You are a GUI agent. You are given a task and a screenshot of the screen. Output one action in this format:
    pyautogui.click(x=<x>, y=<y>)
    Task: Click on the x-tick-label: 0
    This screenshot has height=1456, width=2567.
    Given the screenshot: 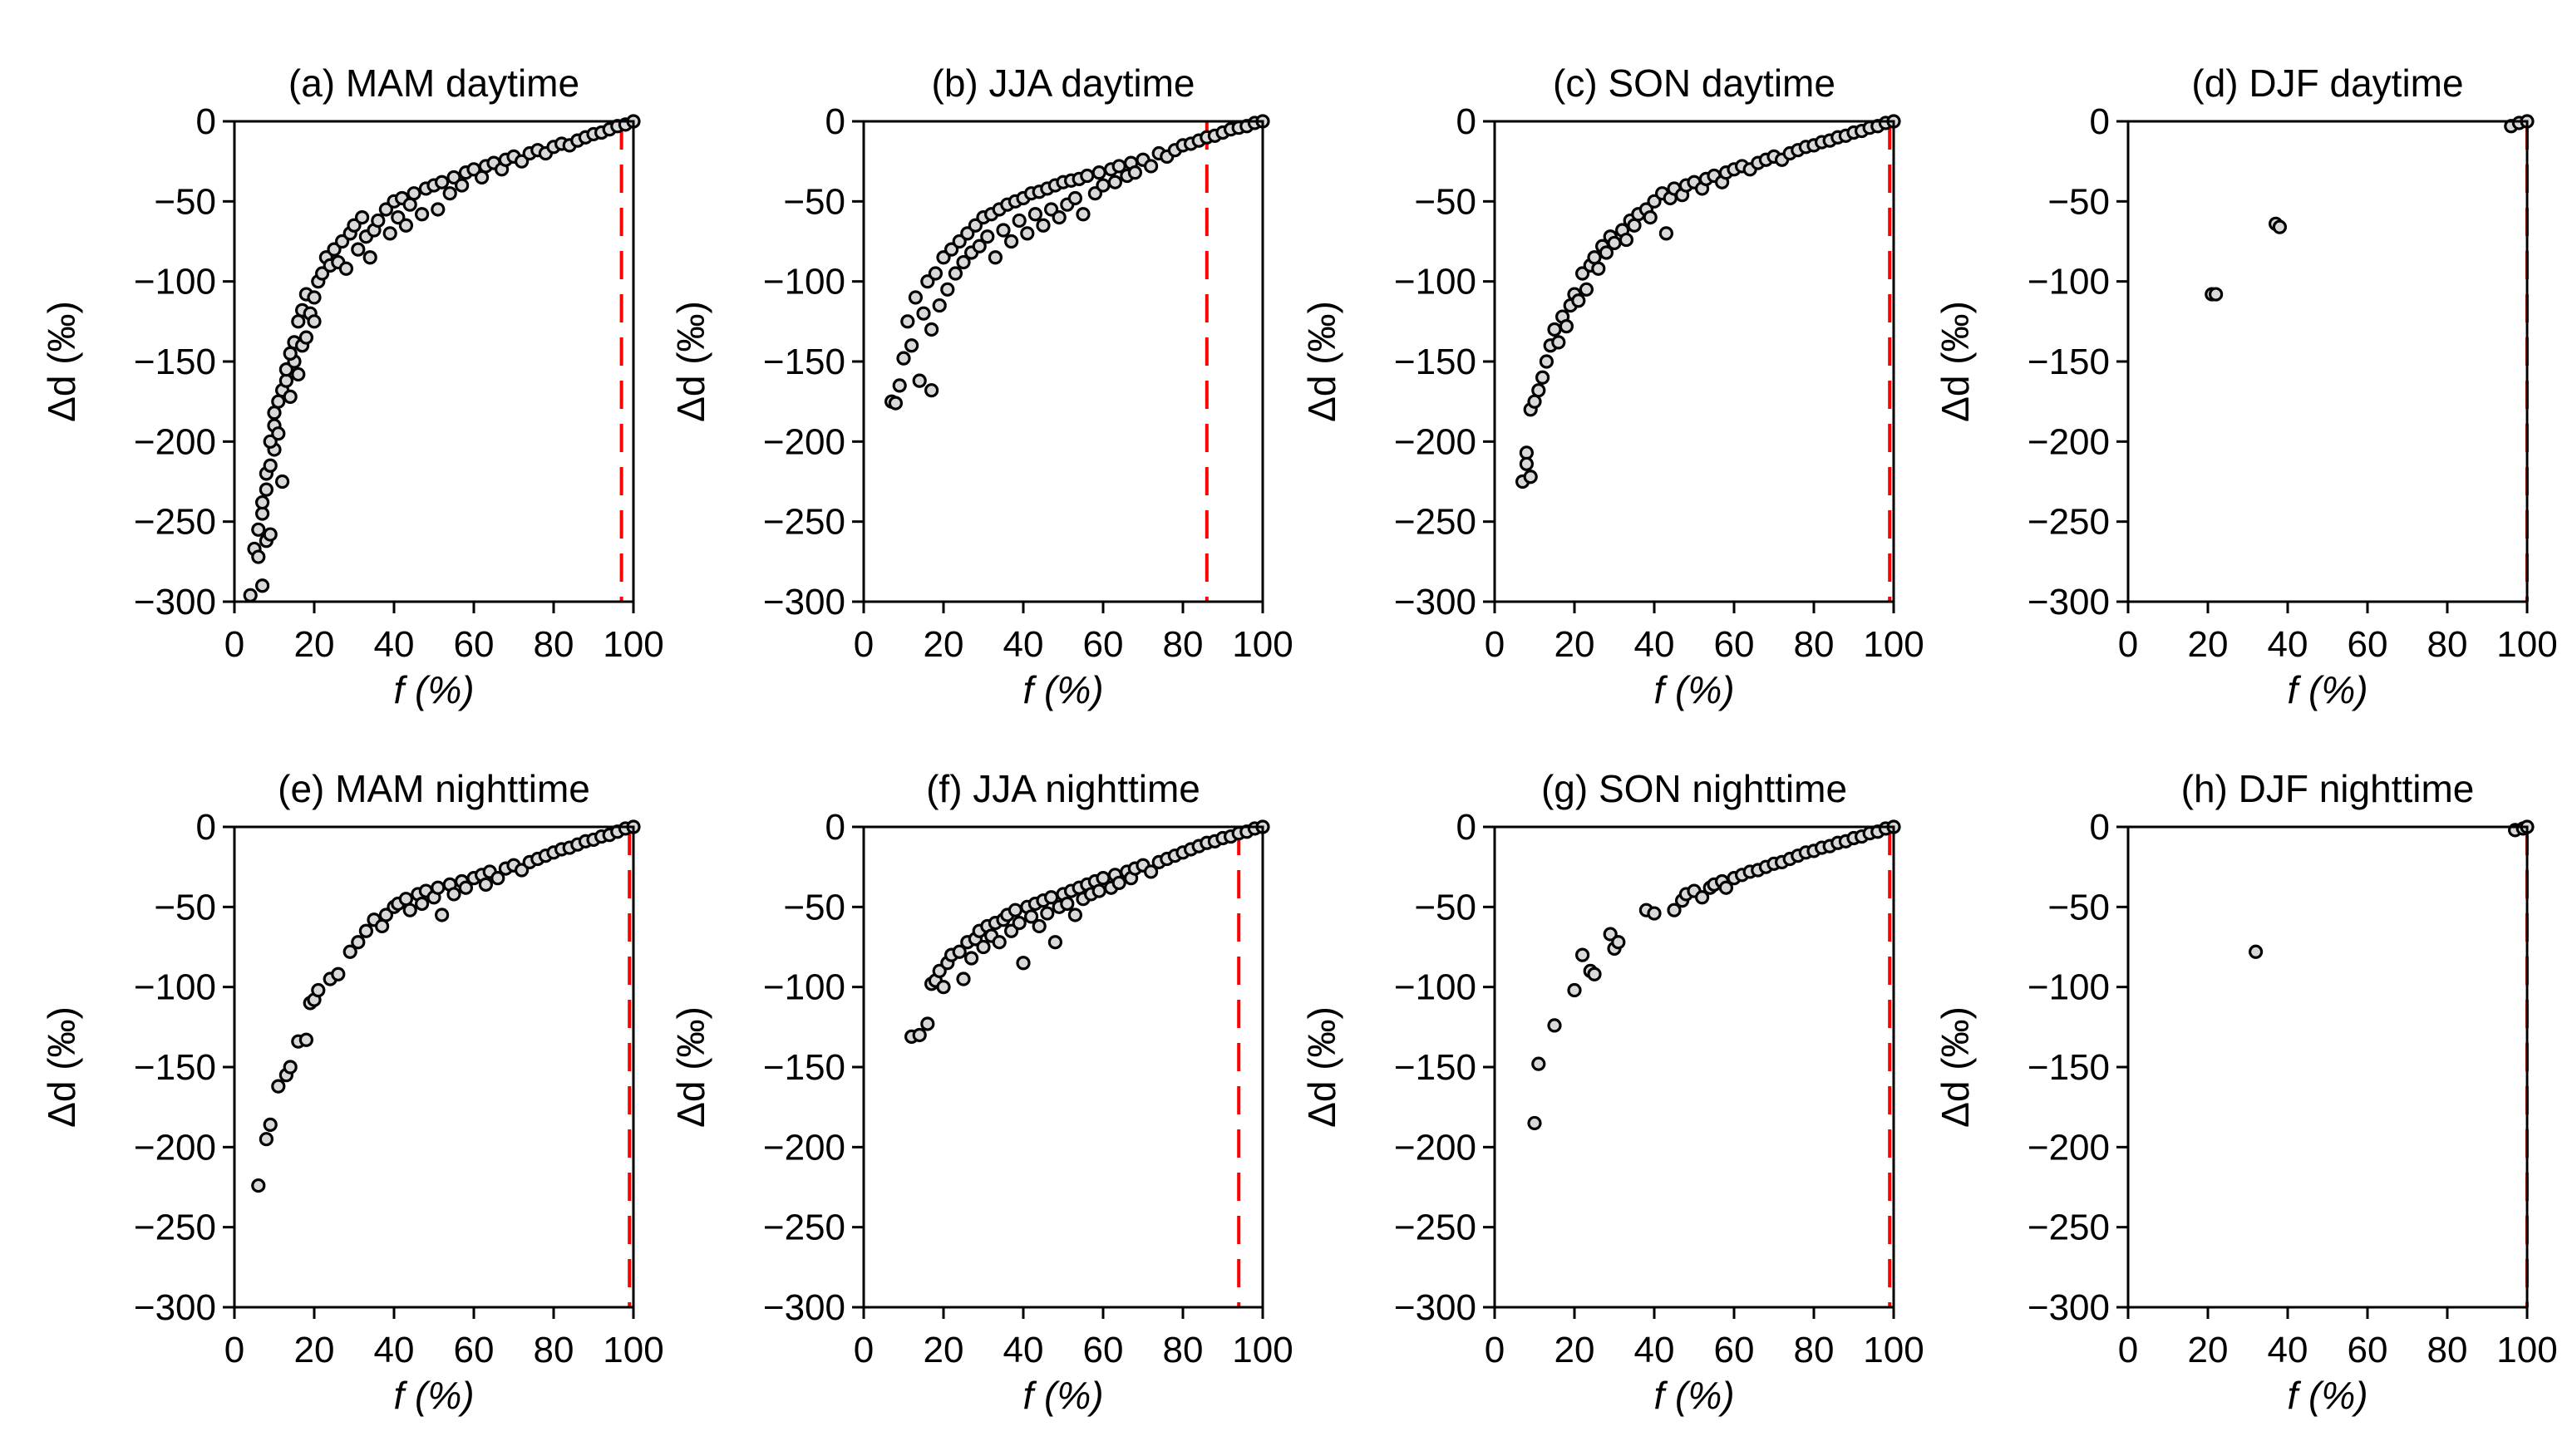 What is the action you would take?
    pyautogui.click(x=1495, y=644)
    